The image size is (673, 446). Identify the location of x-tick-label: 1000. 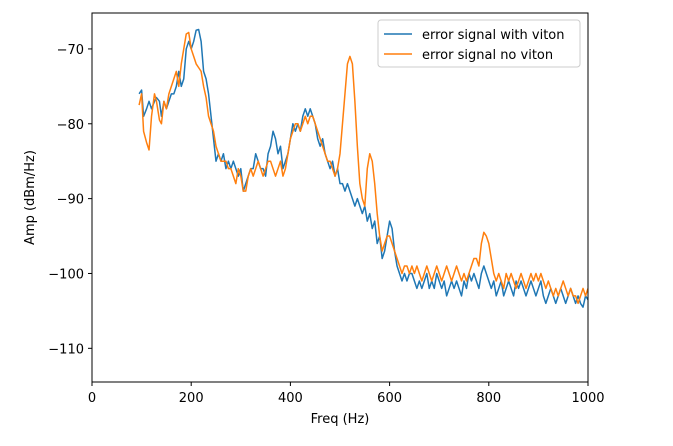
(587, 398).